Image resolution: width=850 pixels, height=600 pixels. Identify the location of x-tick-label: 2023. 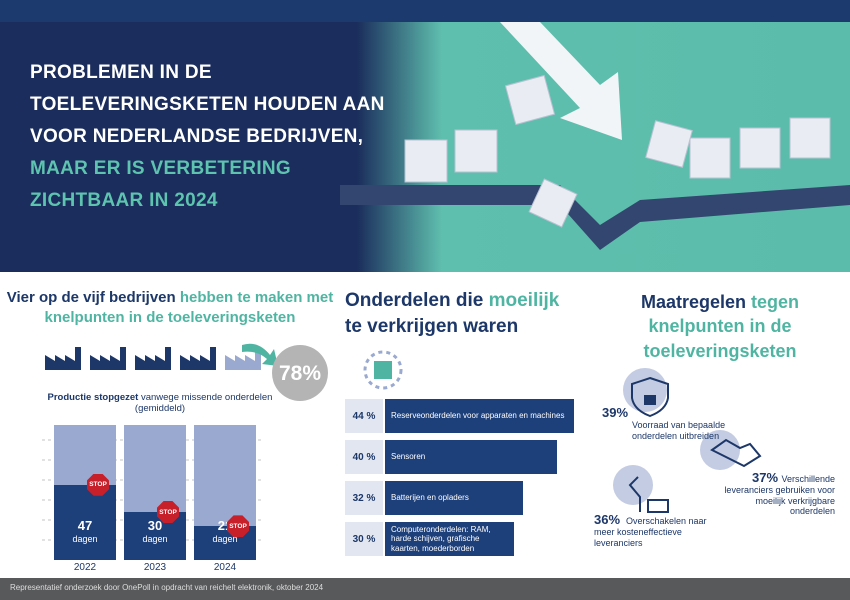
(155, 567).